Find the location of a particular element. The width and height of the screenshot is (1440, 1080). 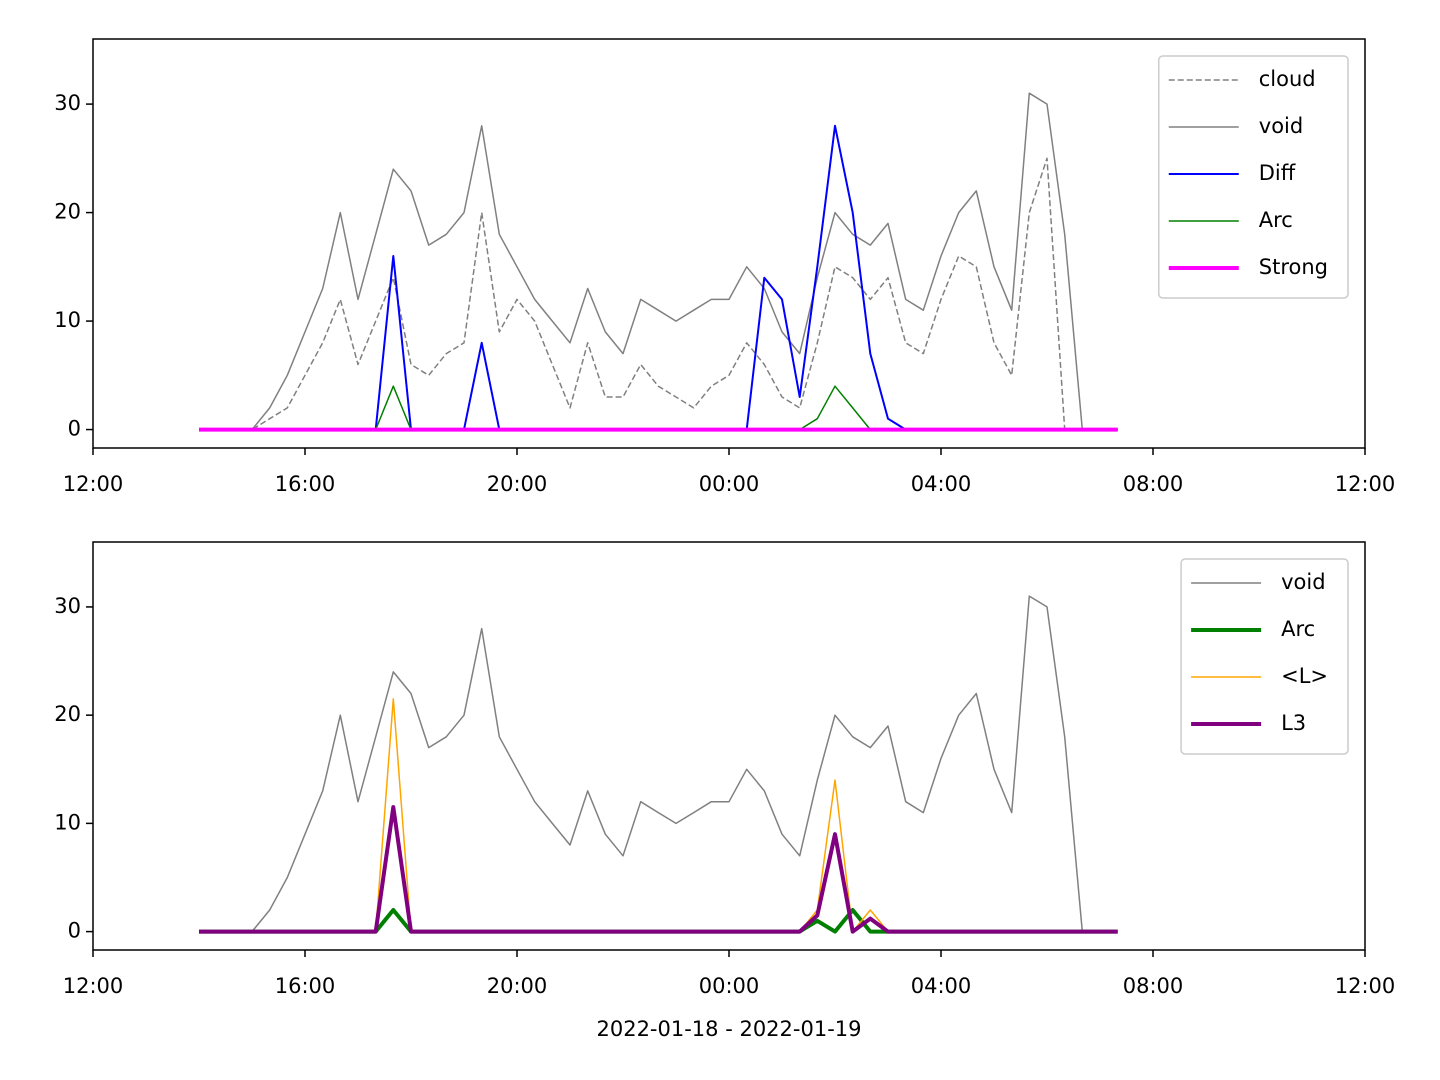

legend-label: L3 is located at coordinates (1293, 723).